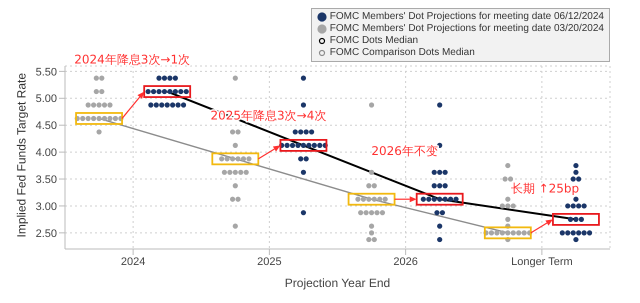 The width and height of the screenshot is (640, 303). I want to click on y-tick-label: 5.00, so click(46, 99).